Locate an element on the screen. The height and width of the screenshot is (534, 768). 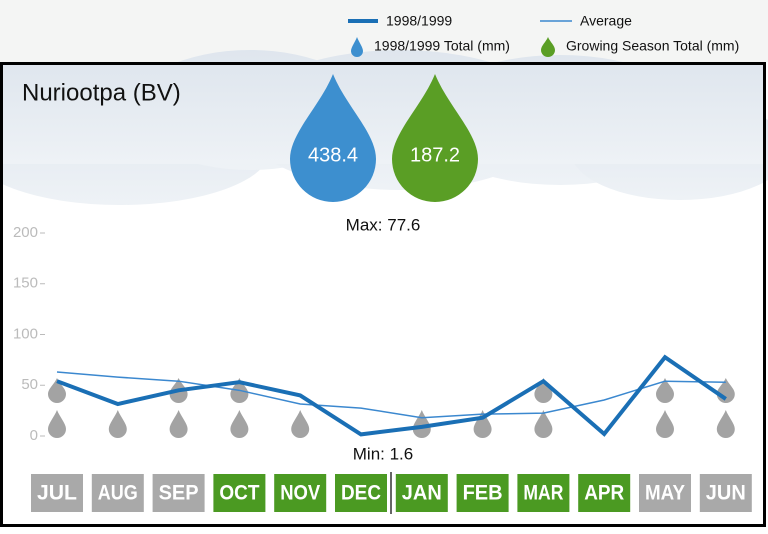
x-tick-label: SEP is located at coordinates (179, 493).